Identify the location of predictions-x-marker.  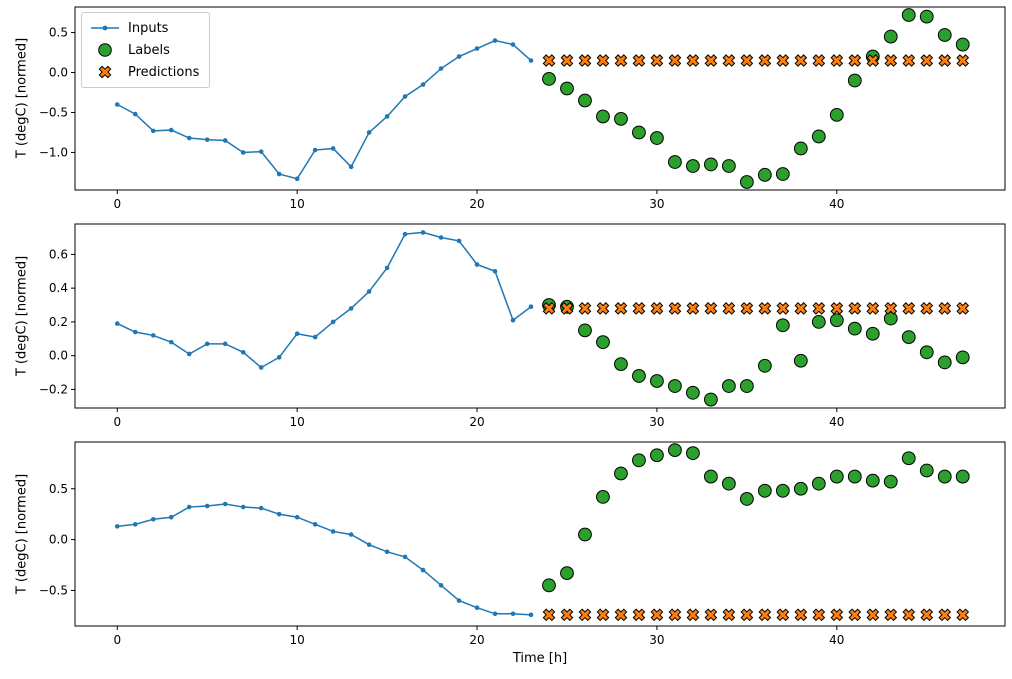
(105, 72).